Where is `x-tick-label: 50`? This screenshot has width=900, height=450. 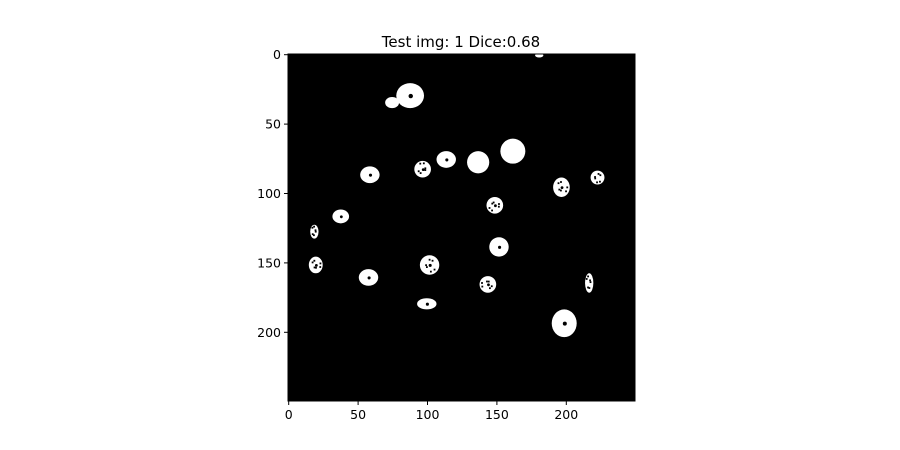 x-tick-label: 50 is located at coordinates (358, 414).